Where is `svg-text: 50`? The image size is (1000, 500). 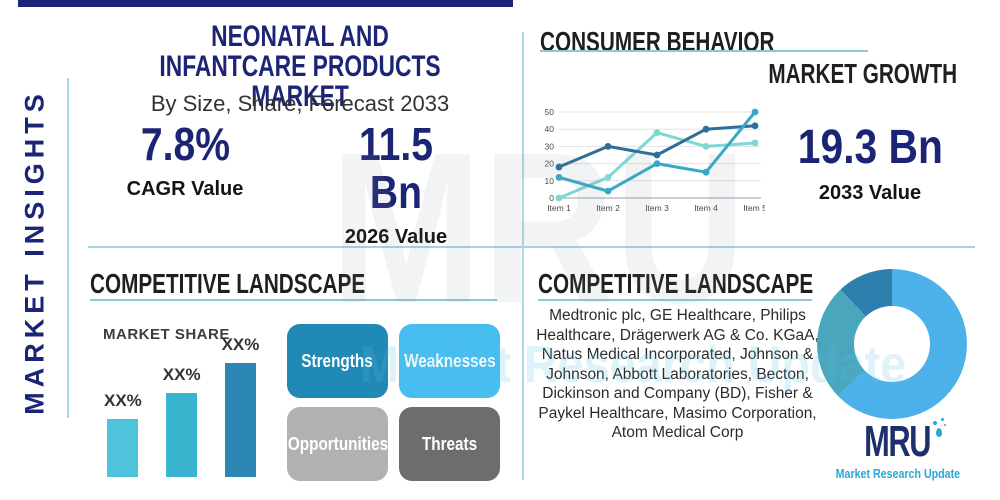 svg-text: 50 is located at coordinates (550, 112).